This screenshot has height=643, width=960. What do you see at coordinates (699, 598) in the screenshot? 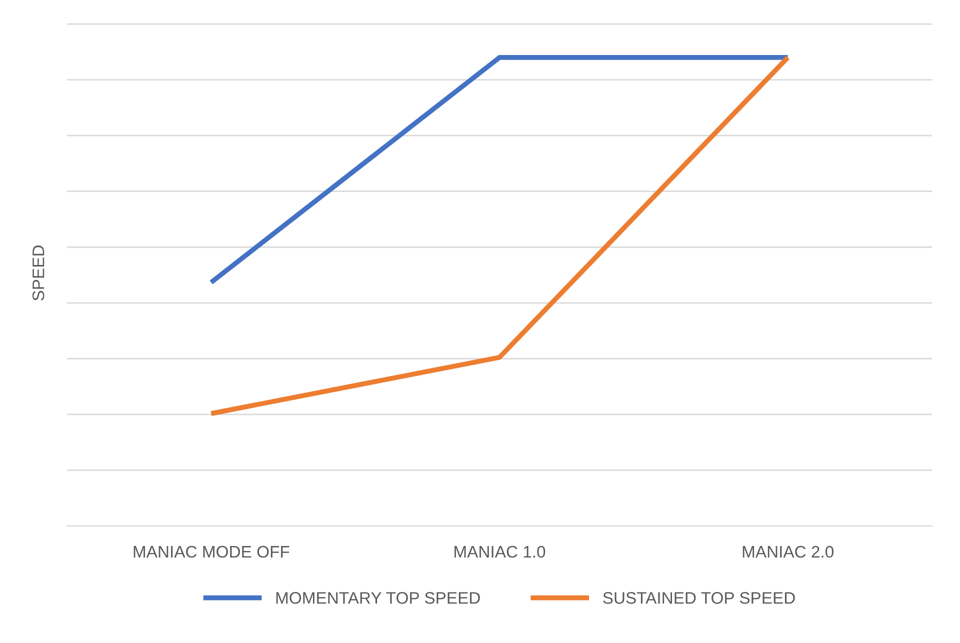
I see `legend-label: SUSTAINED TOP SPEED` at bounding box center [699, 598].